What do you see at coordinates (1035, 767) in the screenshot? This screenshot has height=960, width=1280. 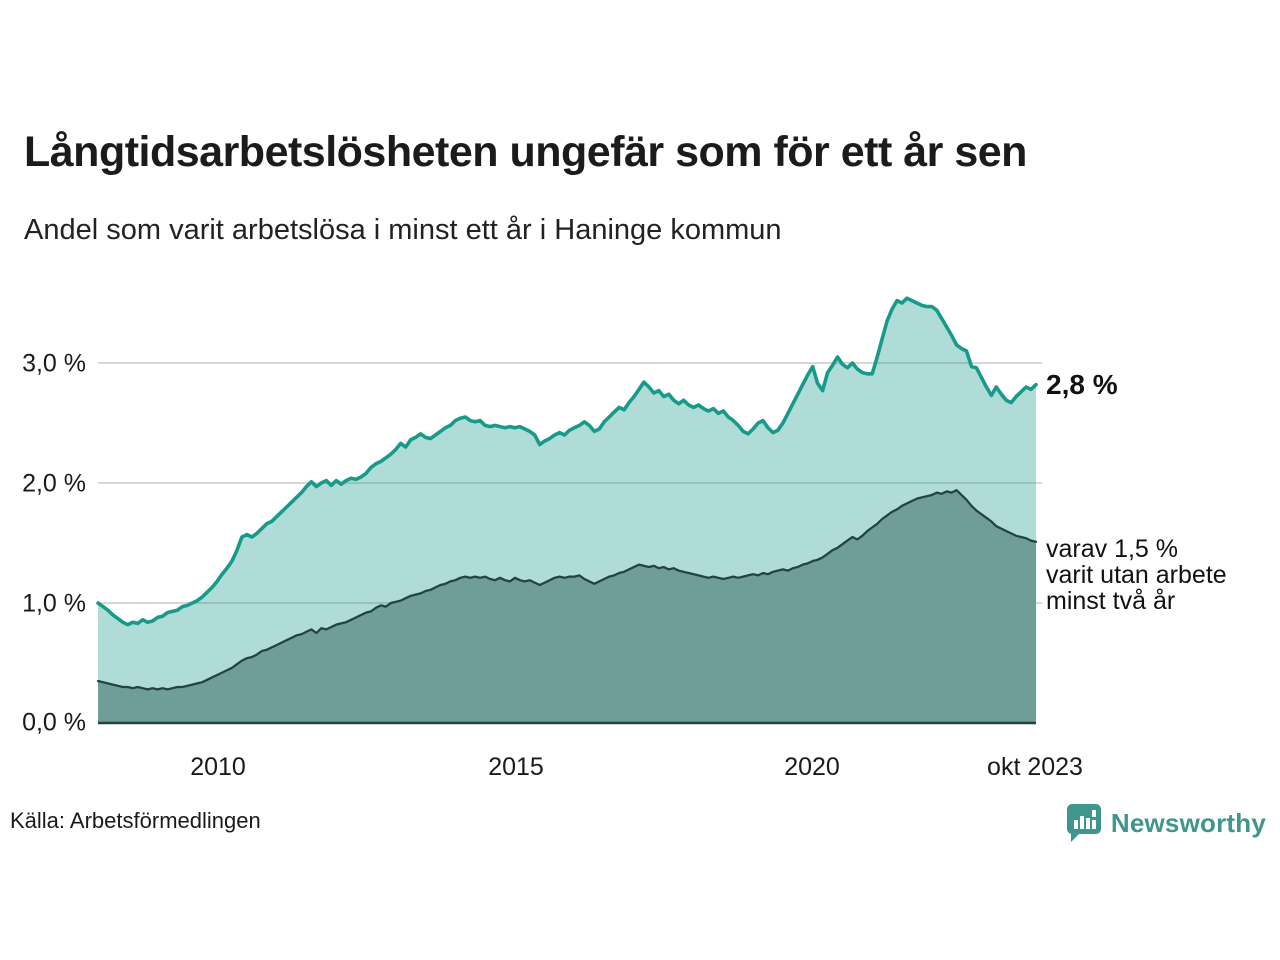 I see `x-axis-tick-okt-2023: okt 2023` at bounding box center [1035, 767].